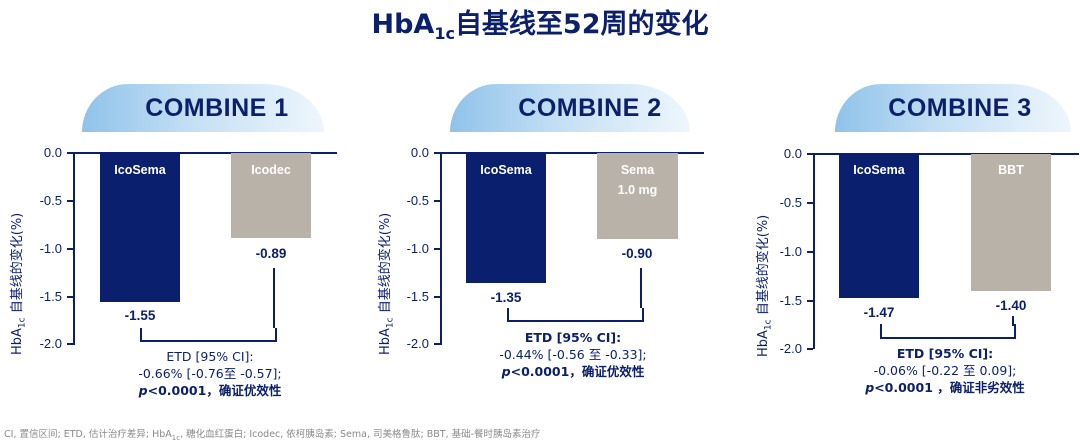  Describe the element at coordinates (1011, 222) in the screenshot. I see `bar-bbt: BBT` at that location.